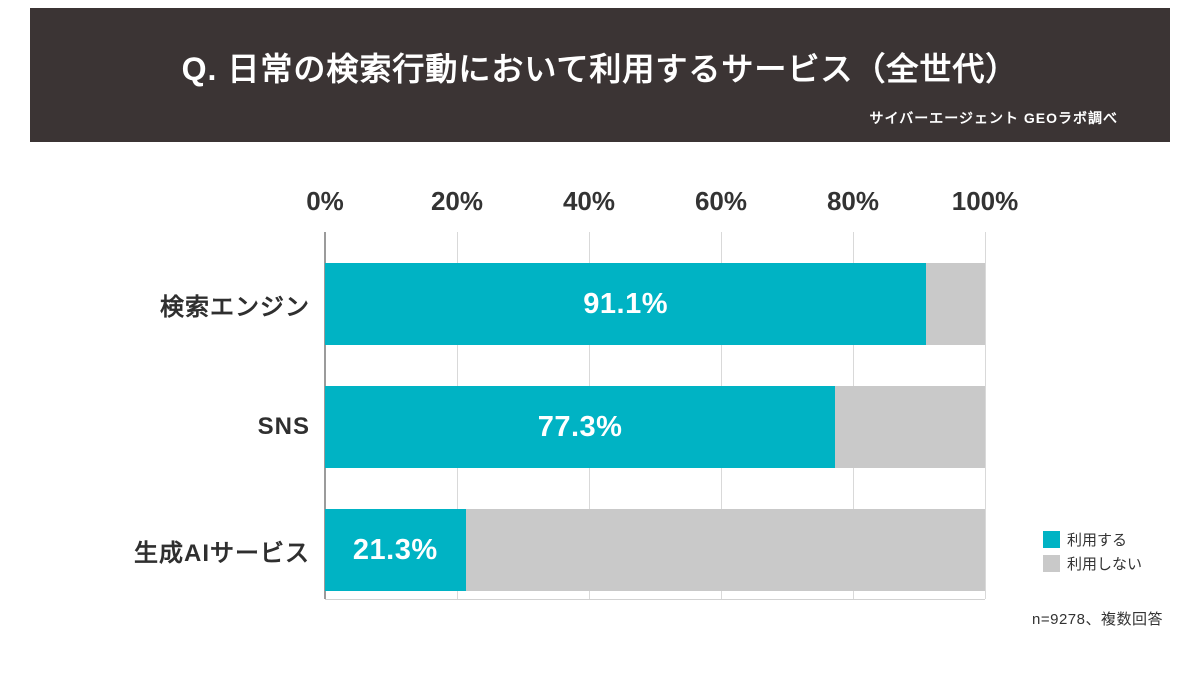  What do you see at coordinates (600, 69) in the screenshot?
I see `page-title: Q. 日常の検索行動において利用するサービス（全世代）` at bounding box center [600, 69].